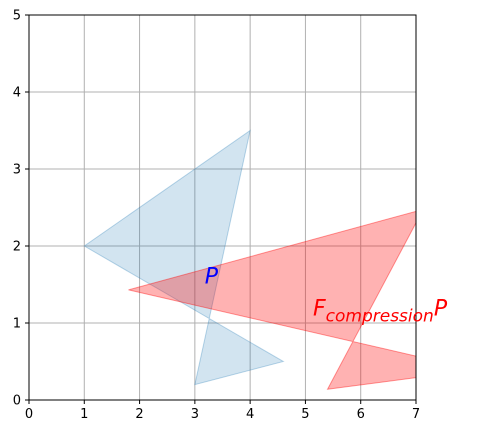 This screenshot has height=434, width=495. I want to click on x-tick-label-1: 1, so click(84, 414).